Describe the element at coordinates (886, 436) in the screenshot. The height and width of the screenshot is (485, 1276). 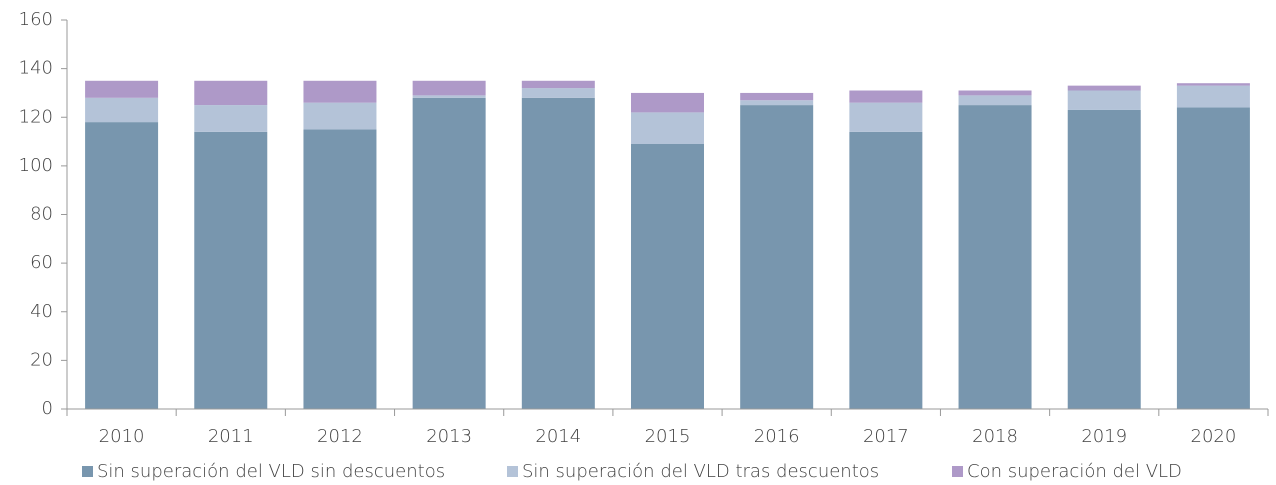
I see `x-tick-label: 2017` at that location.